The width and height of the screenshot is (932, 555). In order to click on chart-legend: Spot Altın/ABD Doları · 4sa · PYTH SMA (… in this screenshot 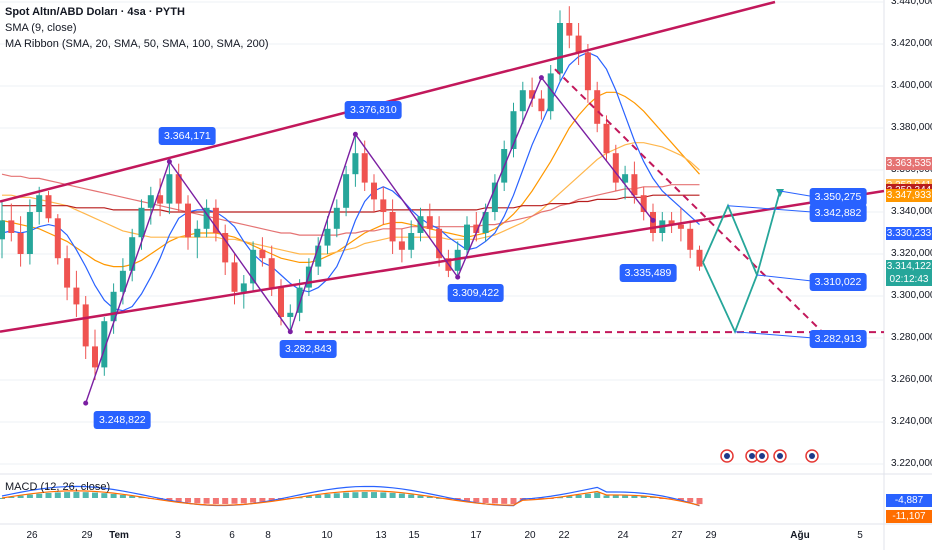, I will do `click(137, 28)`.